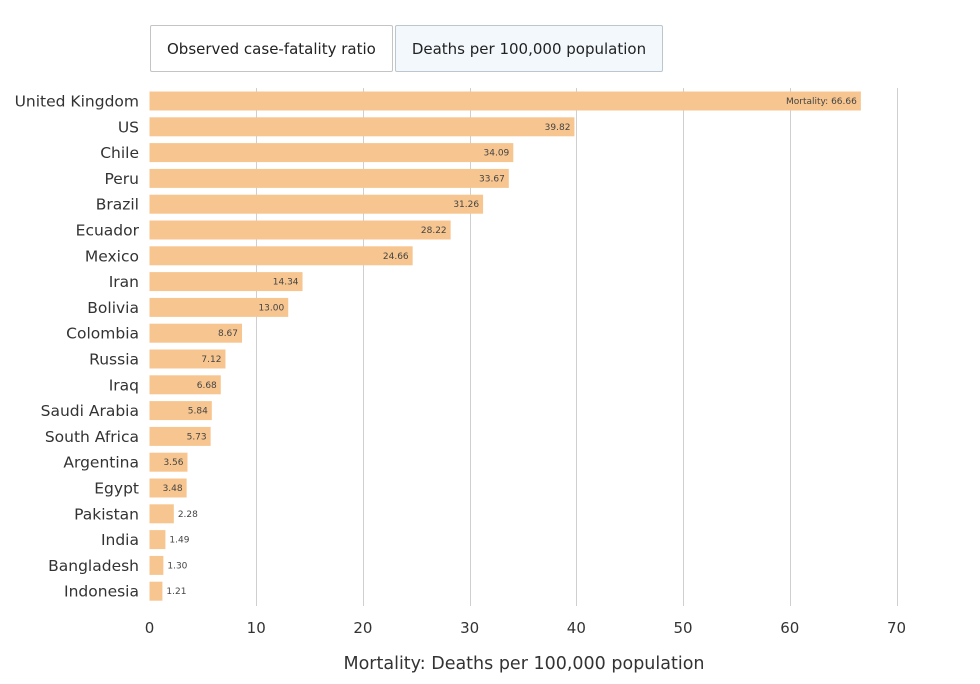 The width and height of the screenshot is (980, 684). Describe the element at coordinates (176, 592) in the screenshot. I see `value-label: 1.21` at that location.